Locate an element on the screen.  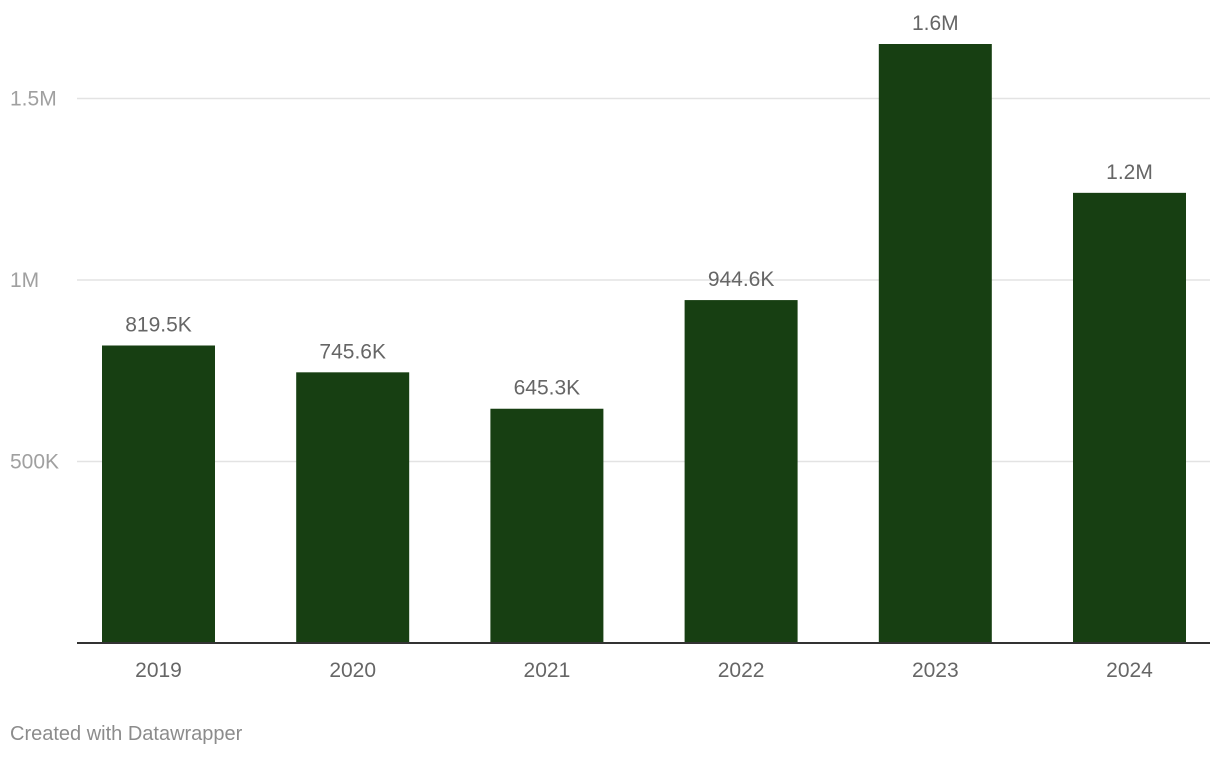
value-label: 819.5K is located at coordinates (158, 324).